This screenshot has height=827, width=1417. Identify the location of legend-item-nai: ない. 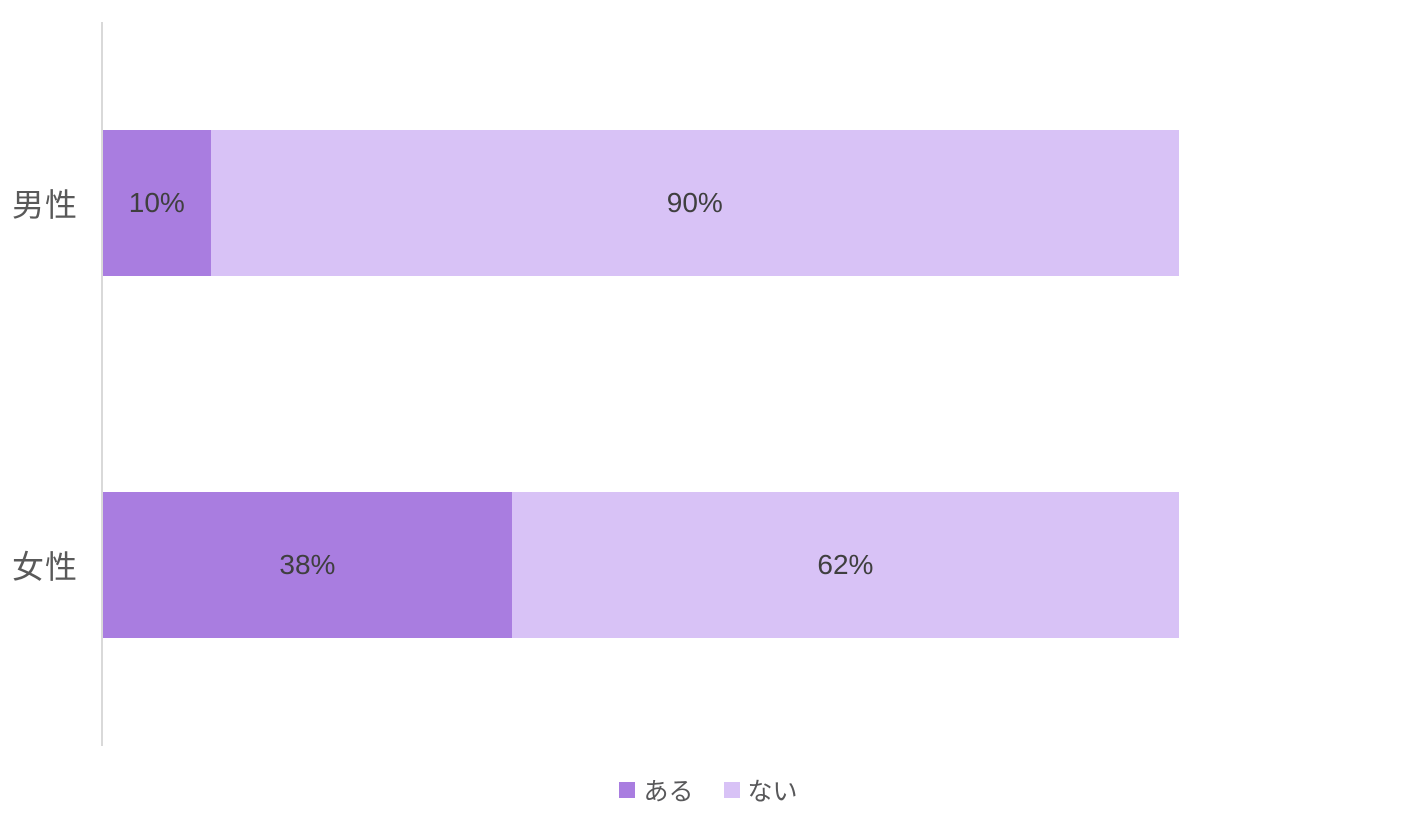
(760, 790).